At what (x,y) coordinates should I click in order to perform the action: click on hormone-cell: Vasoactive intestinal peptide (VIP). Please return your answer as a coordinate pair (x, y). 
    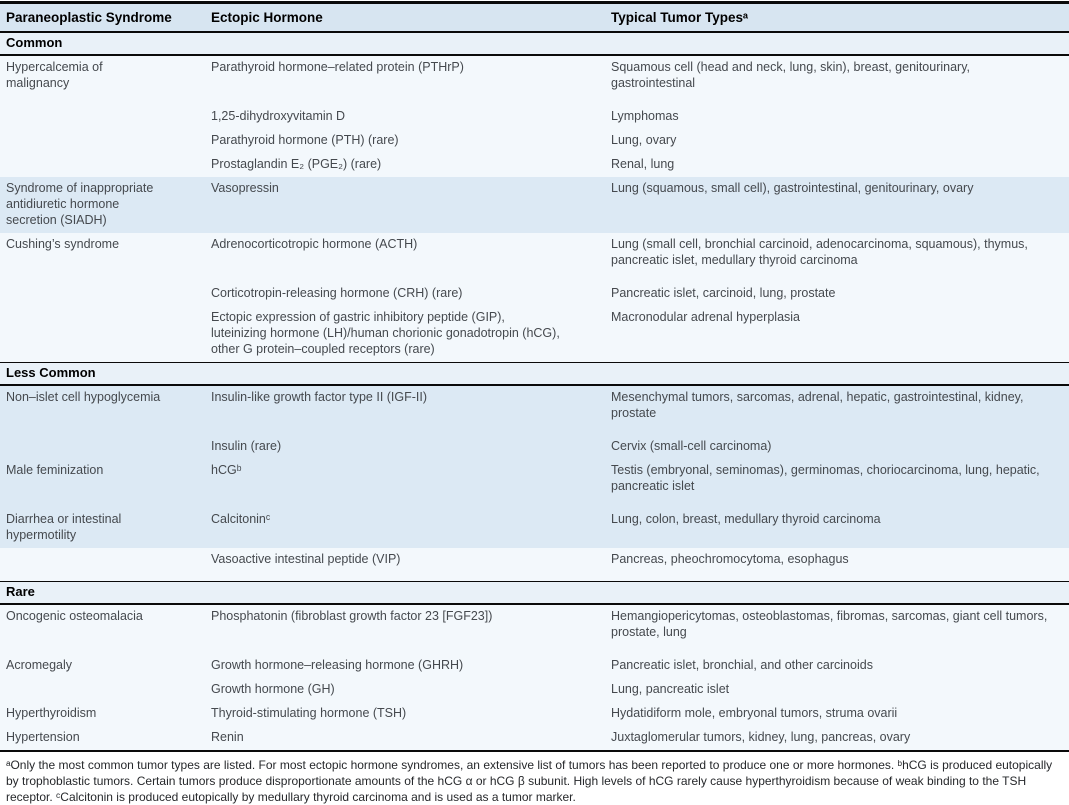
    Looking at the image, I should click on (405, 565).